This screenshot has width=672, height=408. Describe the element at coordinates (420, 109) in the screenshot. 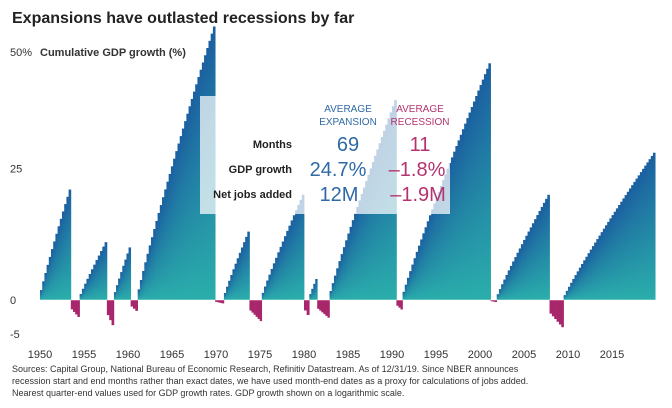

I see `header-recession-line1: AVERAGE` at that location.